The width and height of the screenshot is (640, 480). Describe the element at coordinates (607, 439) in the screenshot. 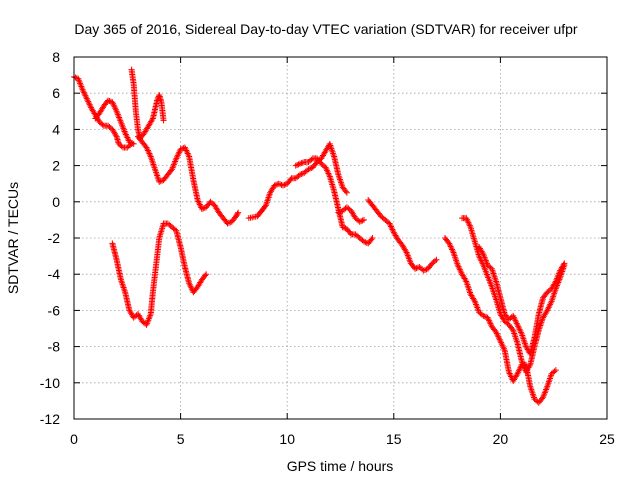

I see `x-tick-label: 25` at that location.